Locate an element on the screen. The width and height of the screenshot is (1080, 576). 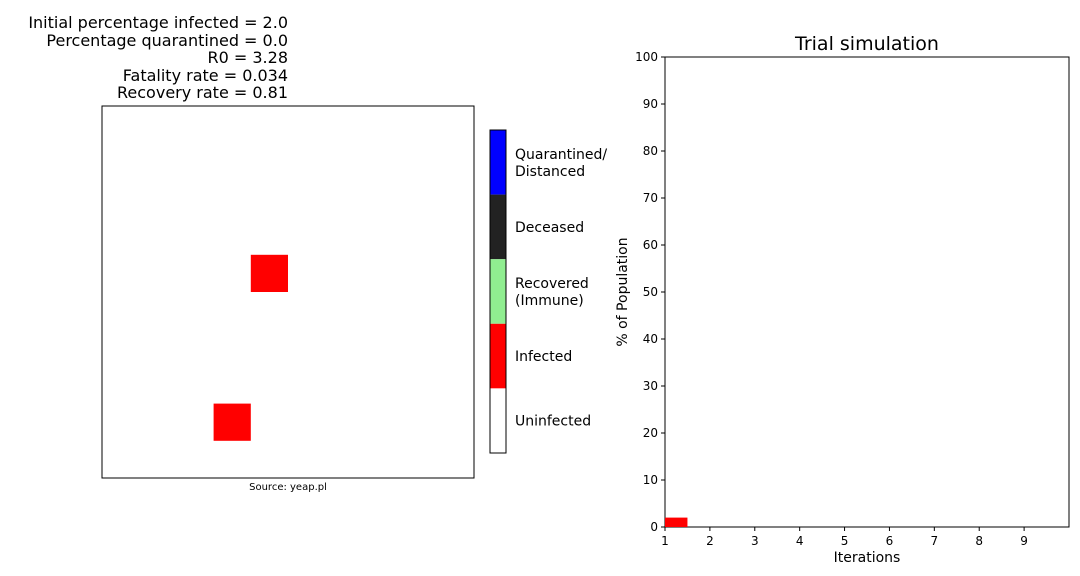
y-tick-label: 20 is located at coordinates (650, 433).